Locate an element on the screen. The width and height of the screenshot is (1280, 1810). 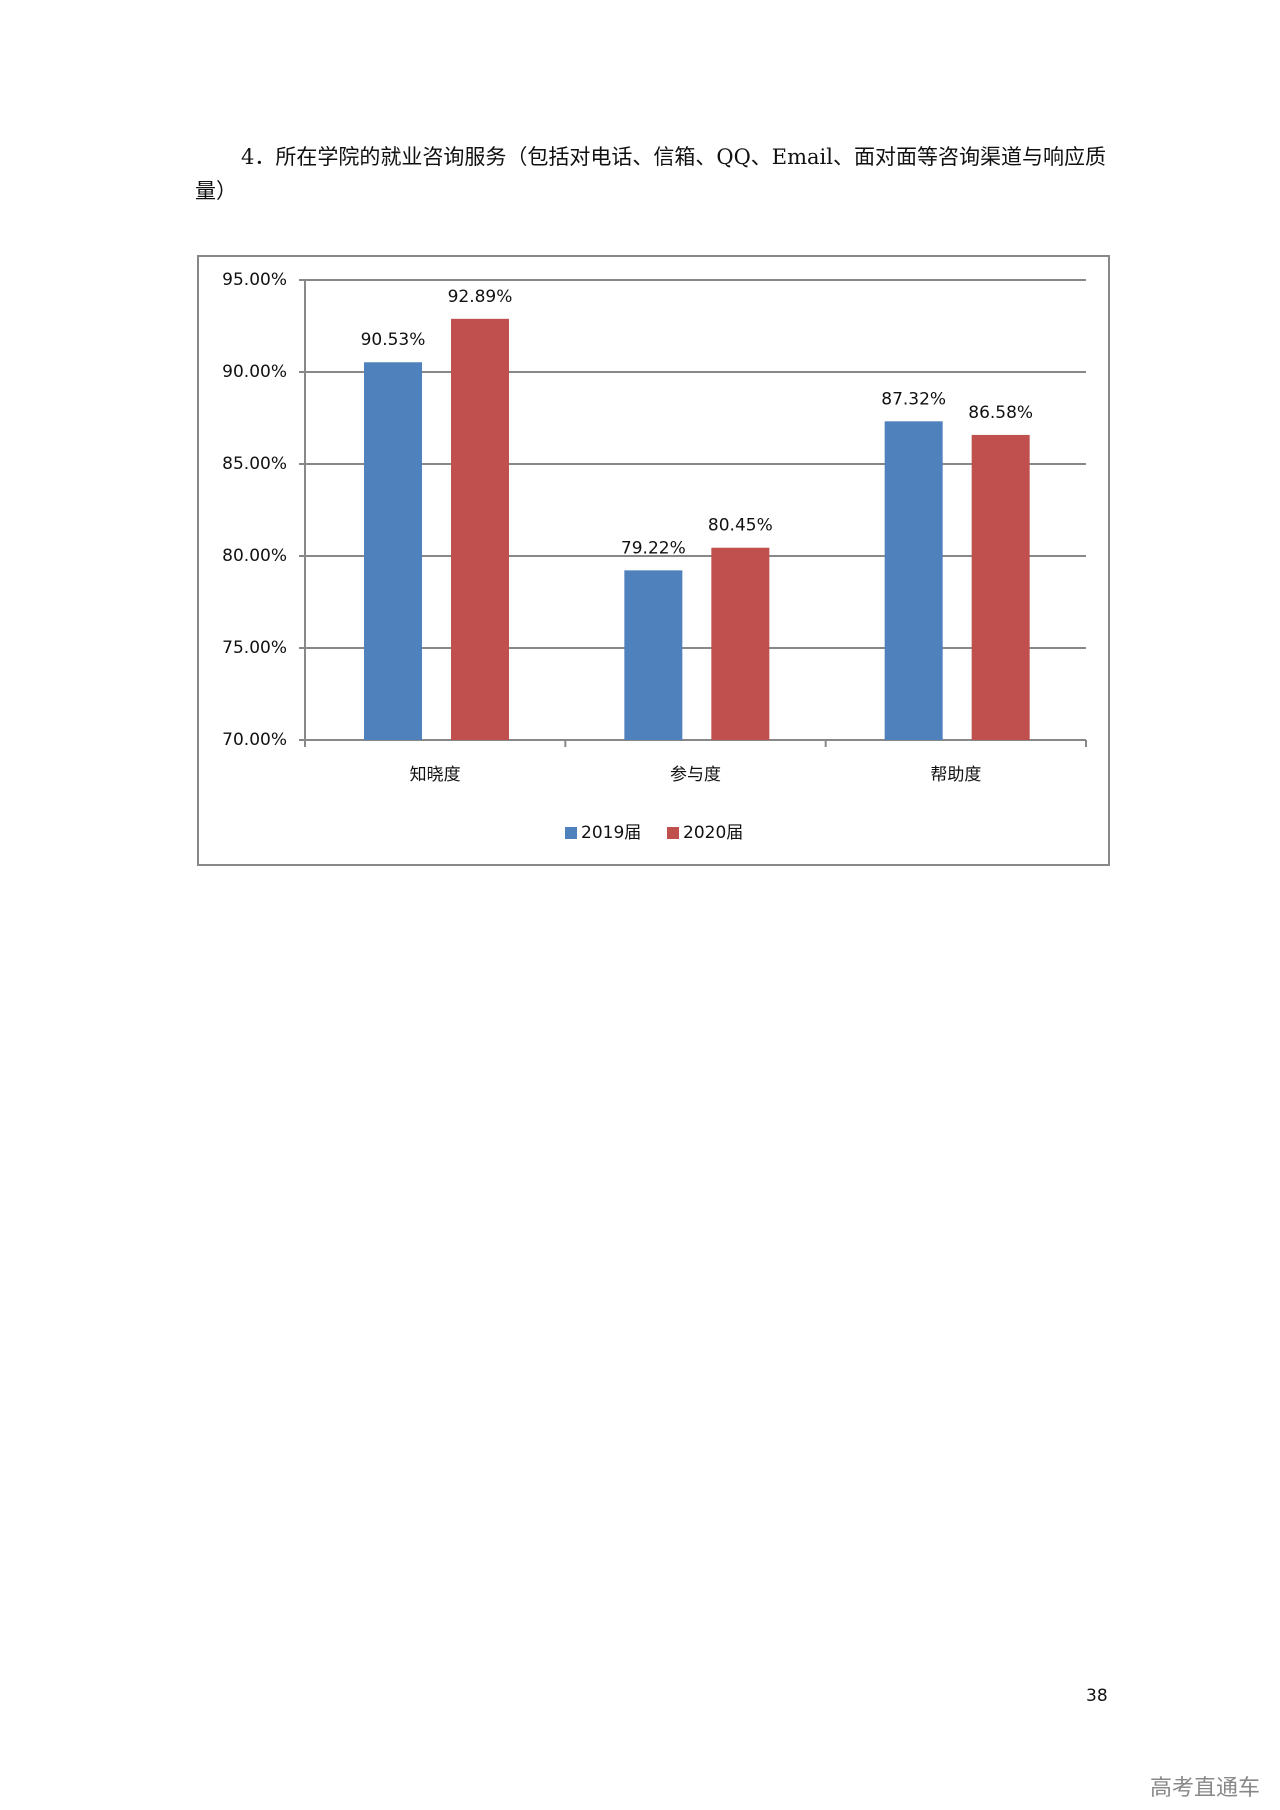
data-label: 90.53% is located at coordinates (393, 340).